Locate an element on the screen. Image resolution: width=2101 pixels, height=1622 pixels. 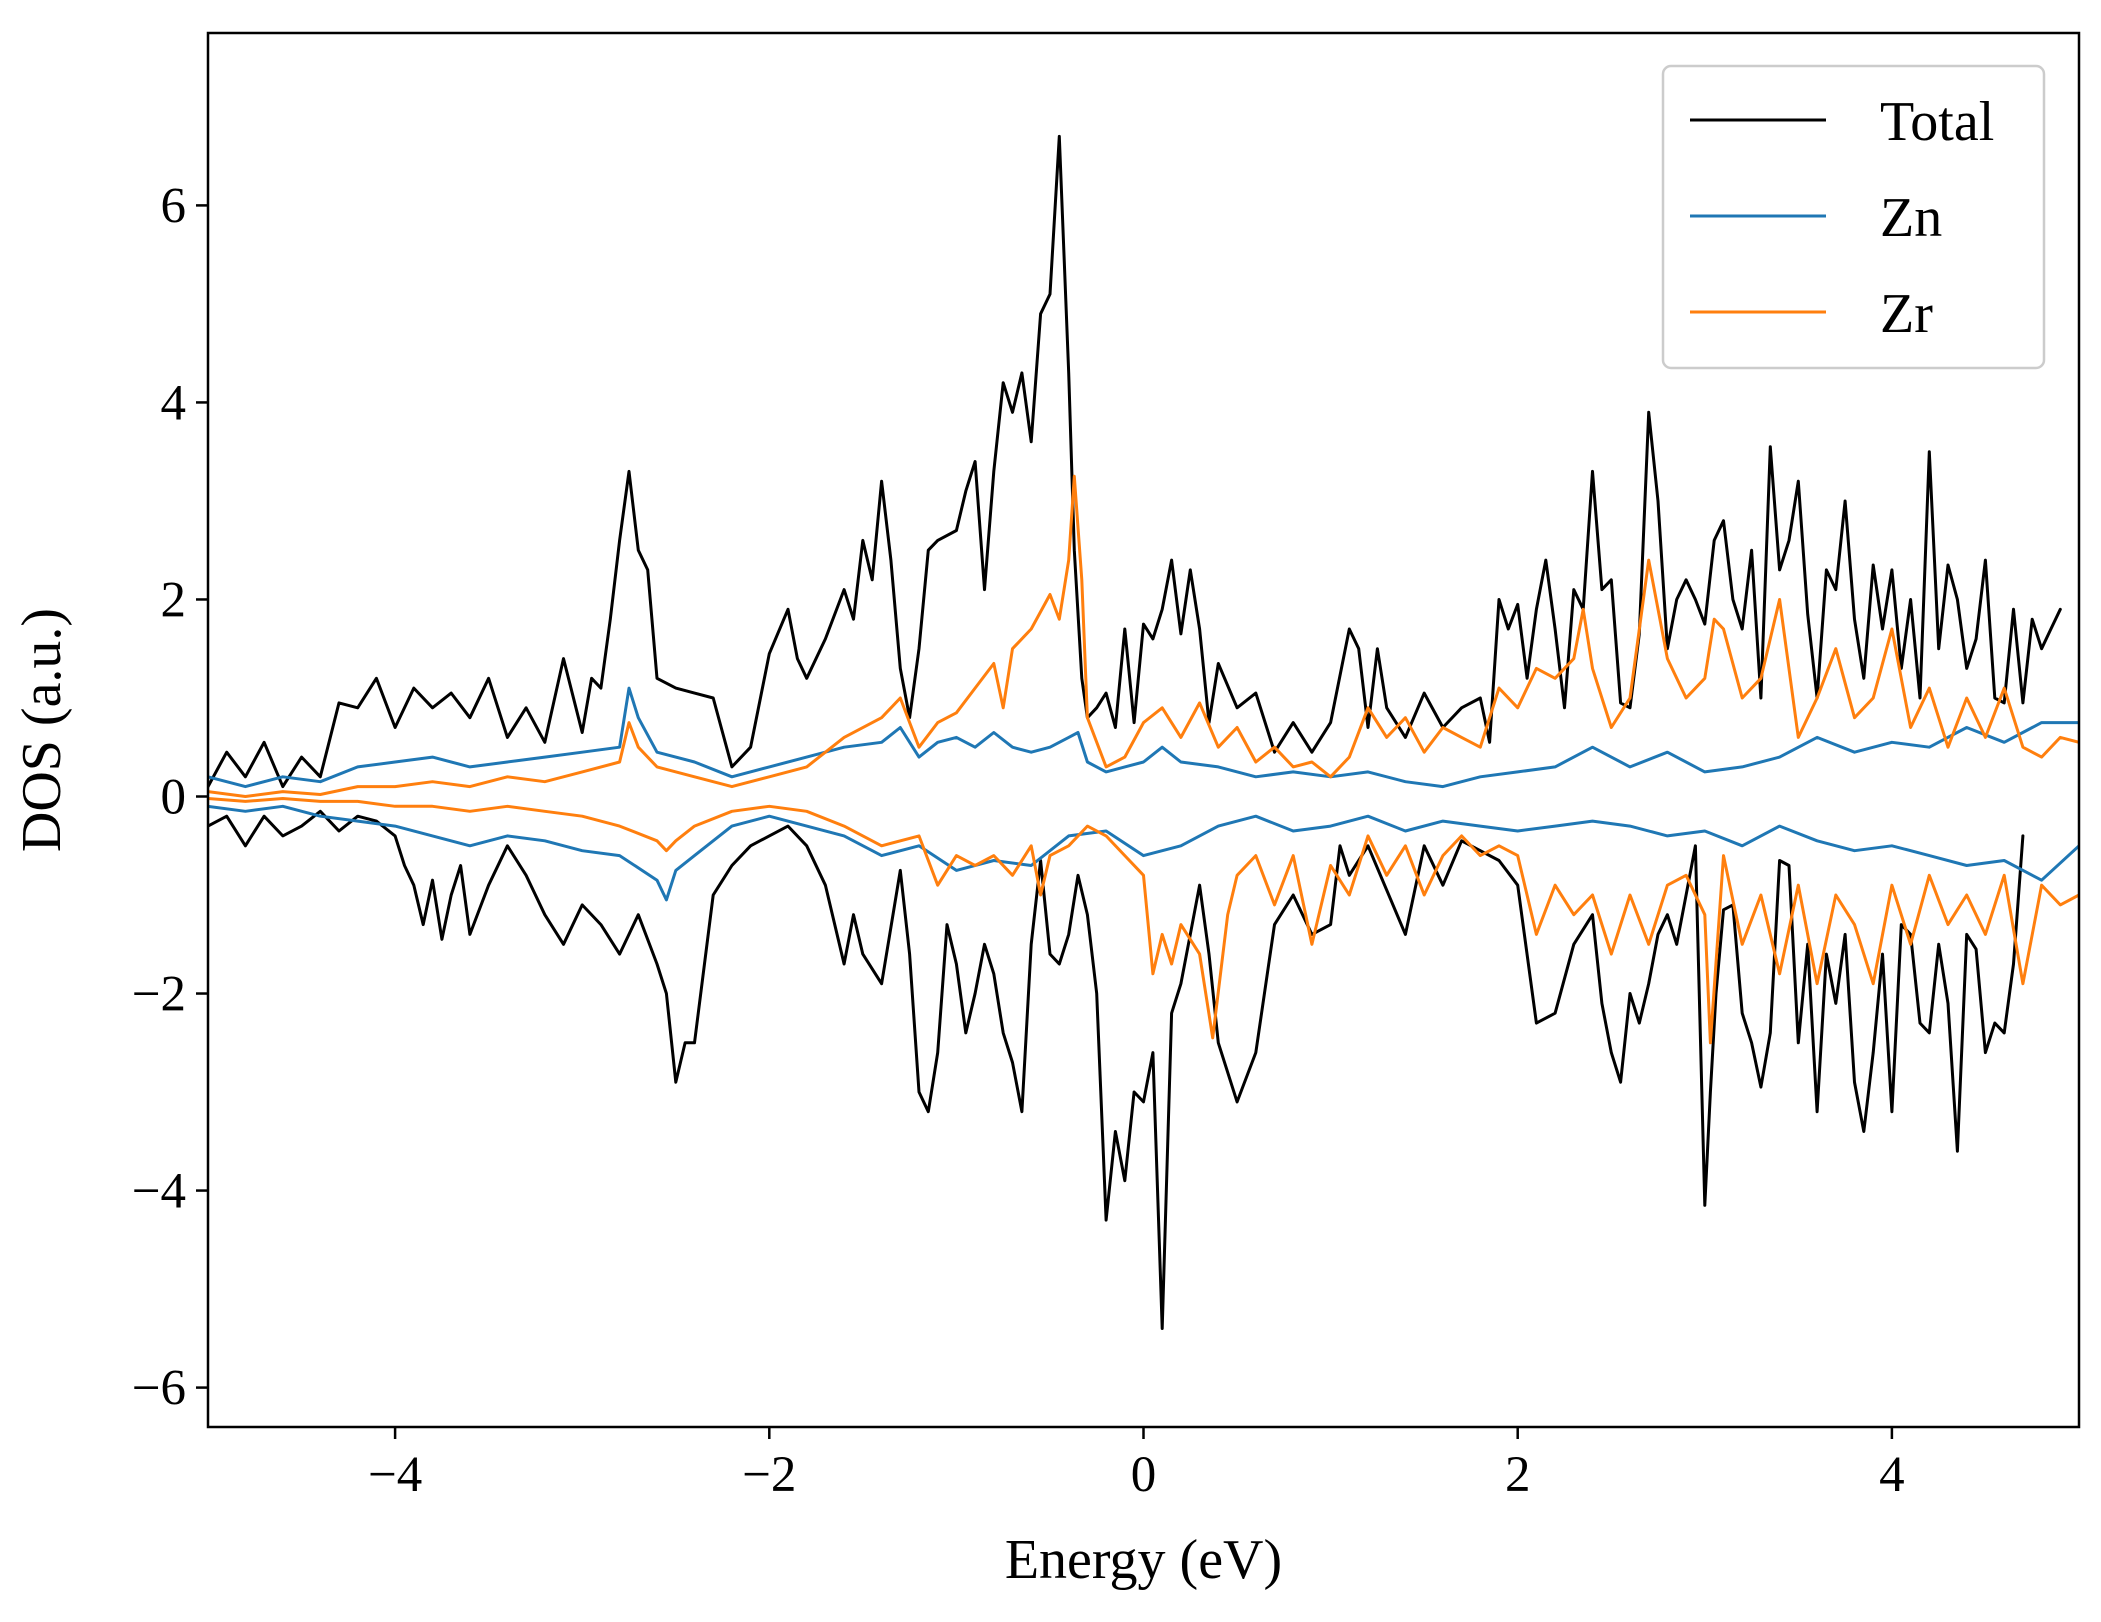
x-tick-label: 0 is located at coordinates (1144, 1475).